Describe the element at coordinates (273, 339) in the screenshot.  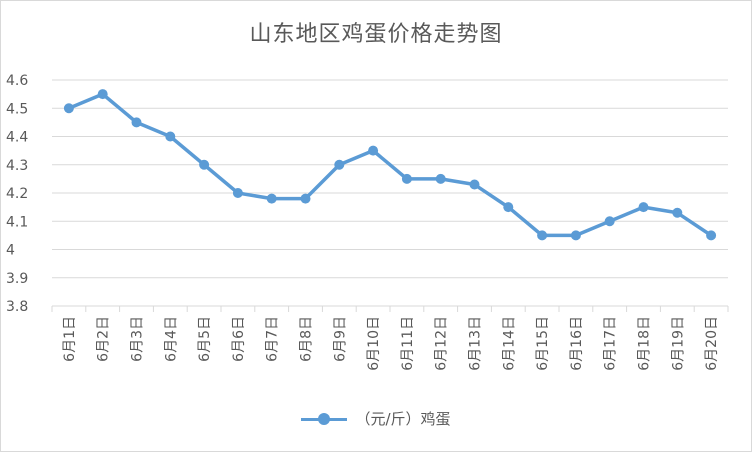
I see `x-tick-label-6: 6月7日` at that location.